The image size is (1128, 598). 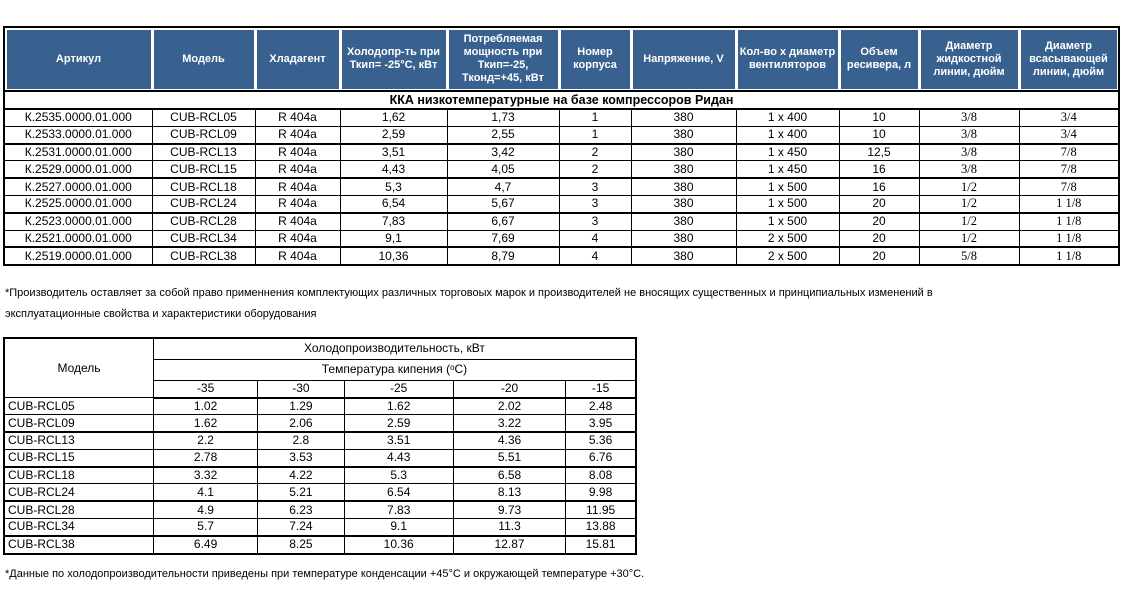 I want to click on spec-table-cell: 2,55, so click(x=503, y=135).